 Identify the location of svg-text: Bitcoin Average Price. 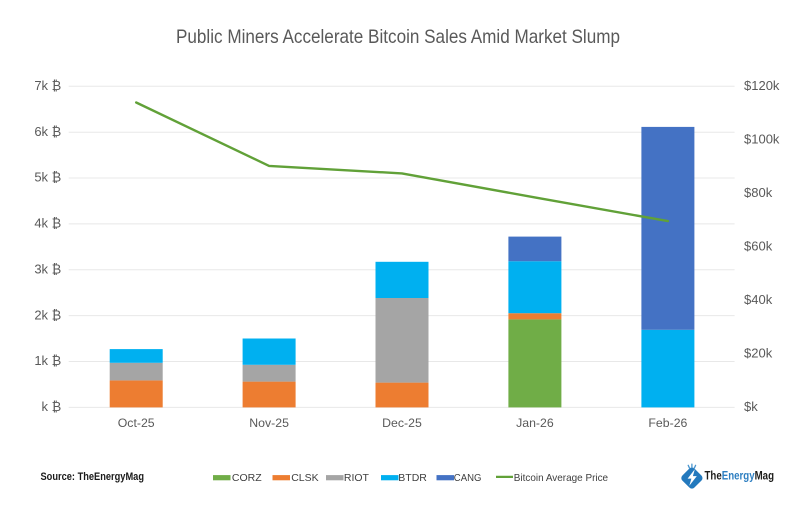
(561, 478).